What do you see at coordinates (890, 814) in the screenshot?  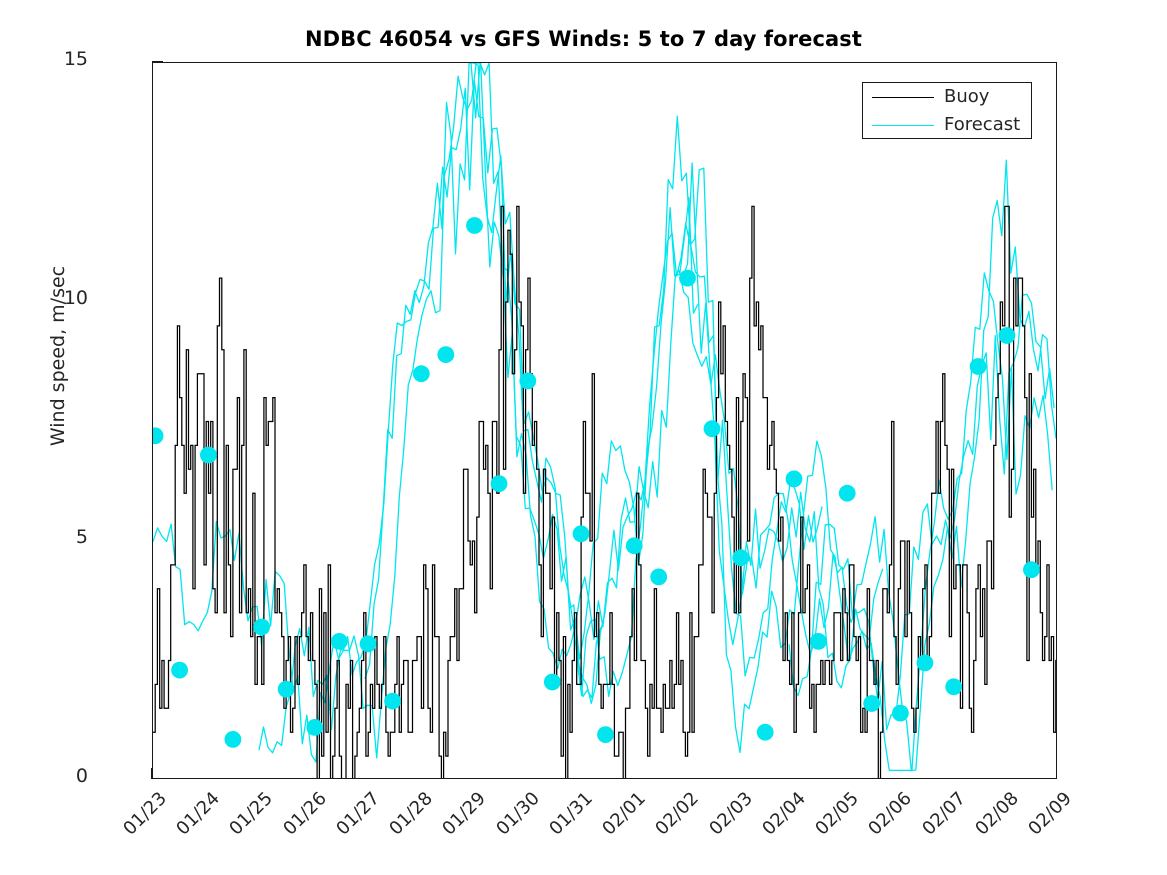 I see `x-tick-label: 02/06` at bounding box center [890, 814].